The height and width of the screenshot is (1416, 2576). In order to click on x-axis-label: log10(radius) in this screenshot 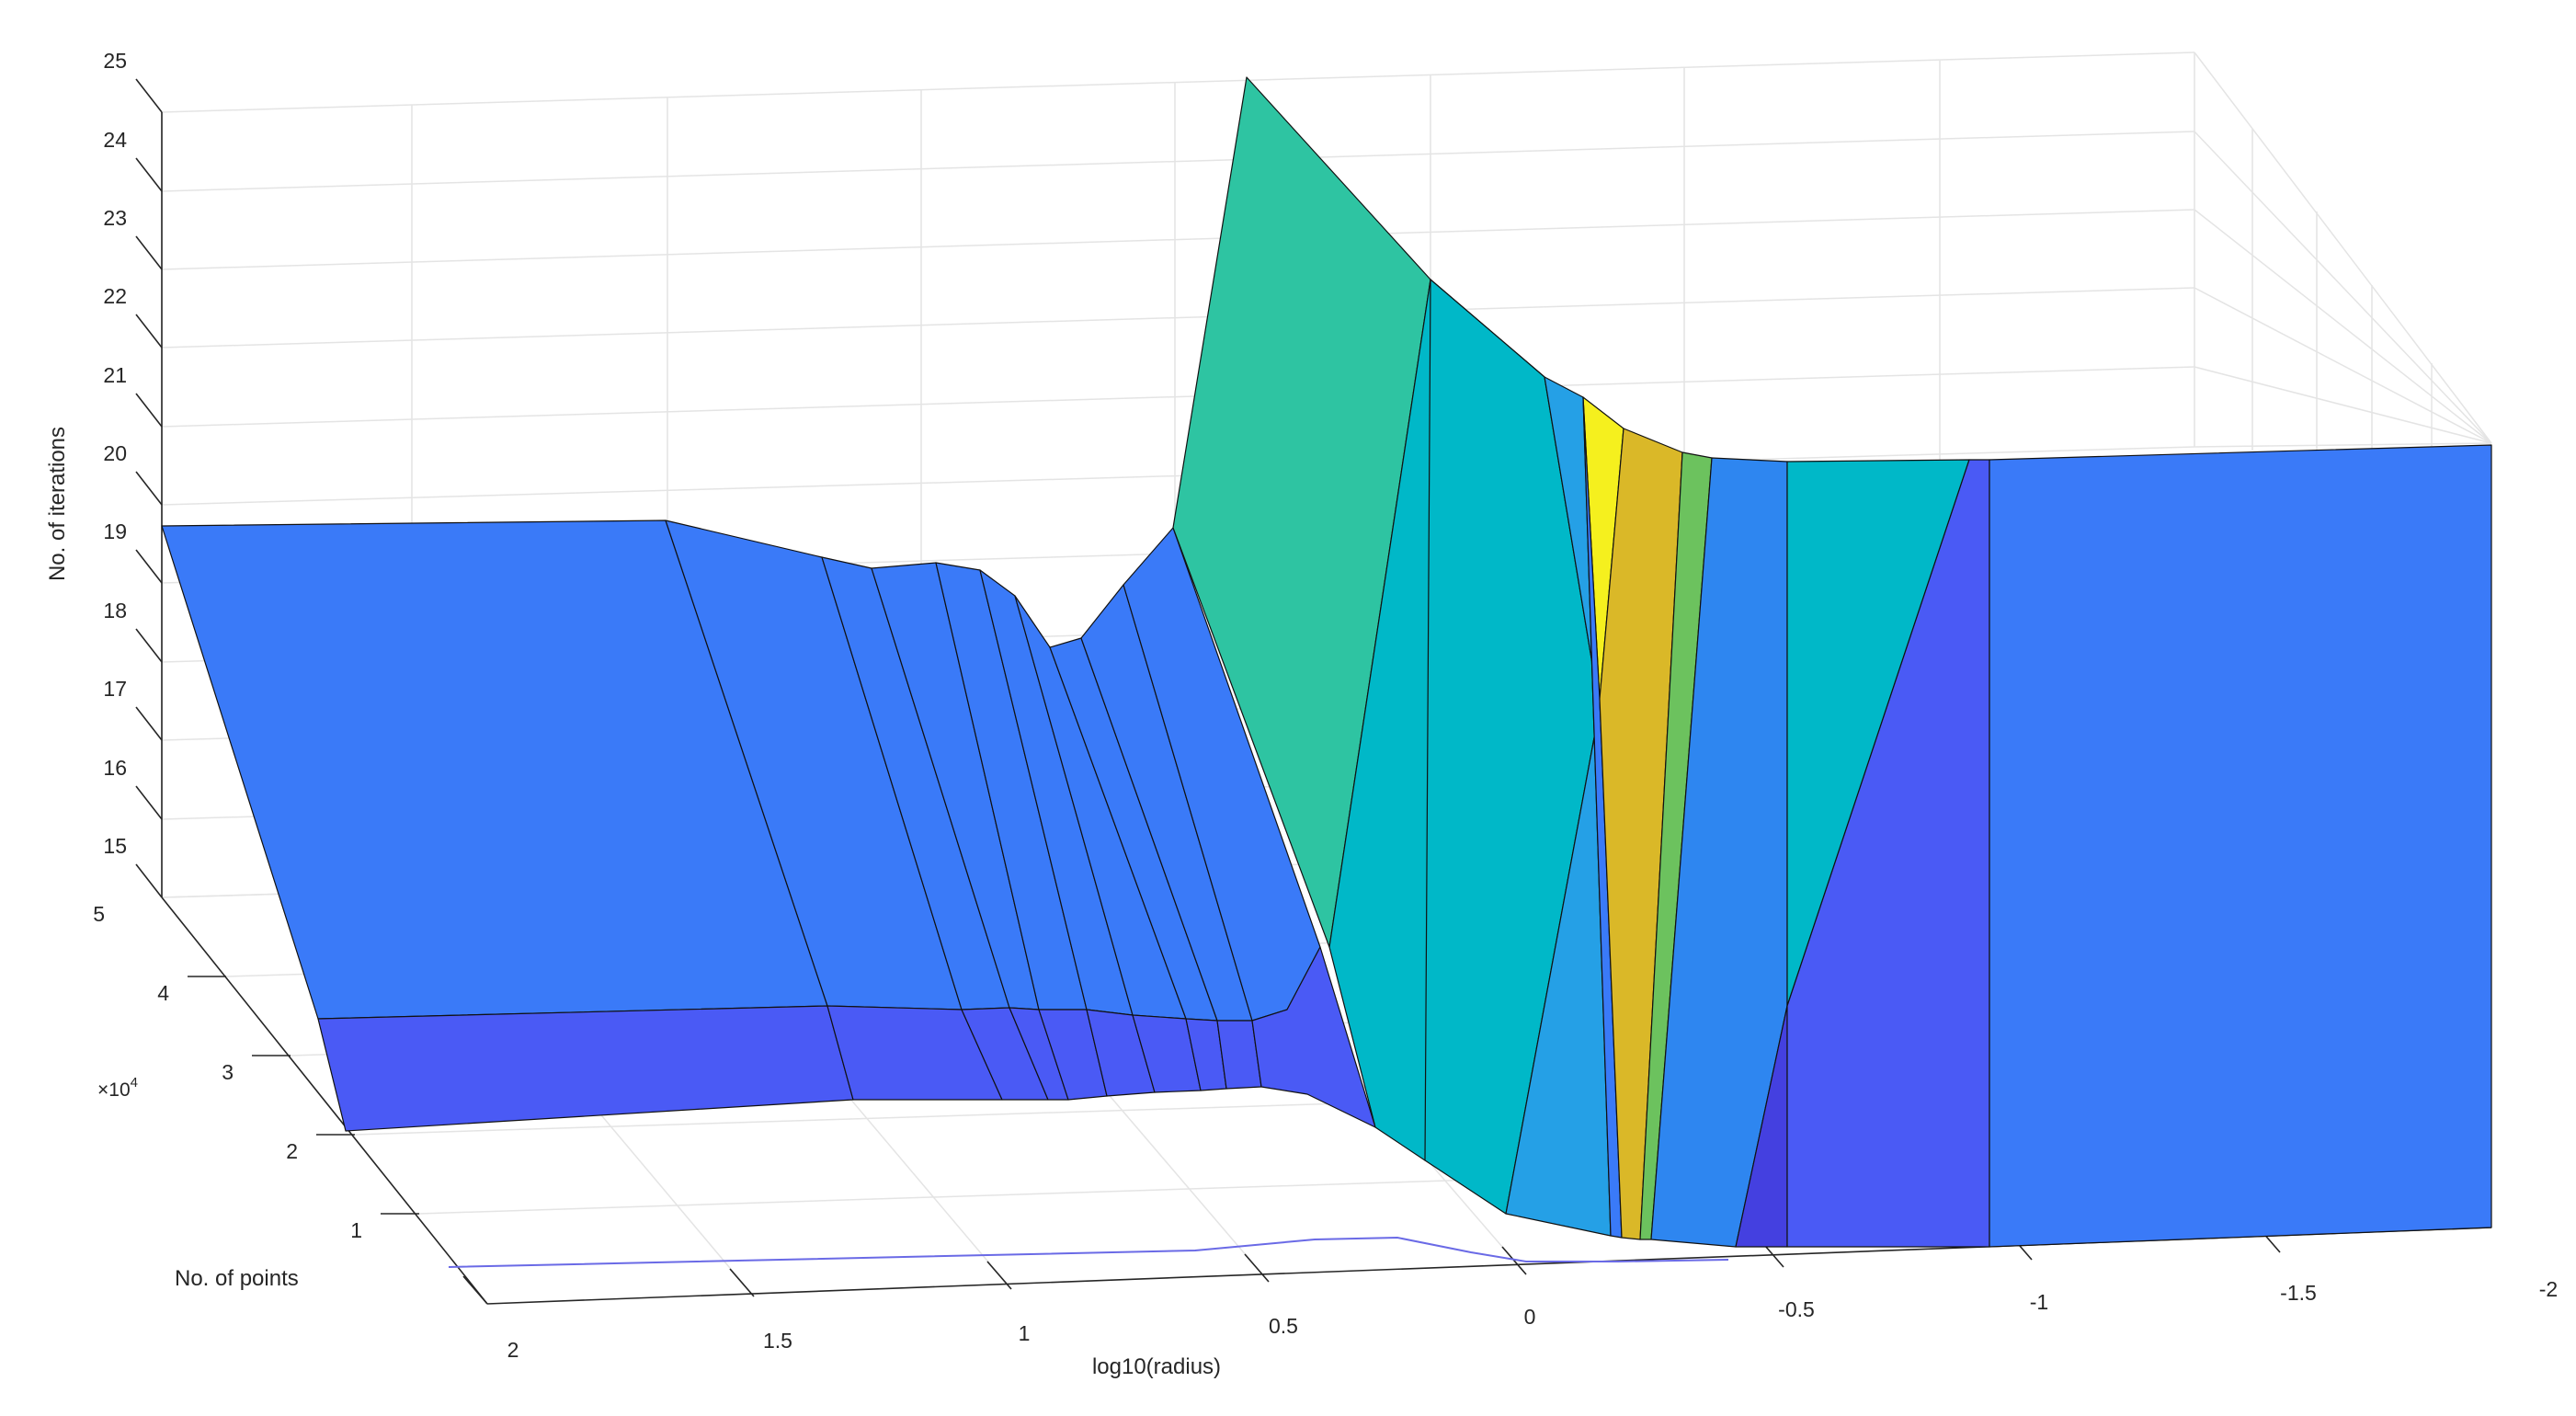, I will do `click(1156, 1366)`.